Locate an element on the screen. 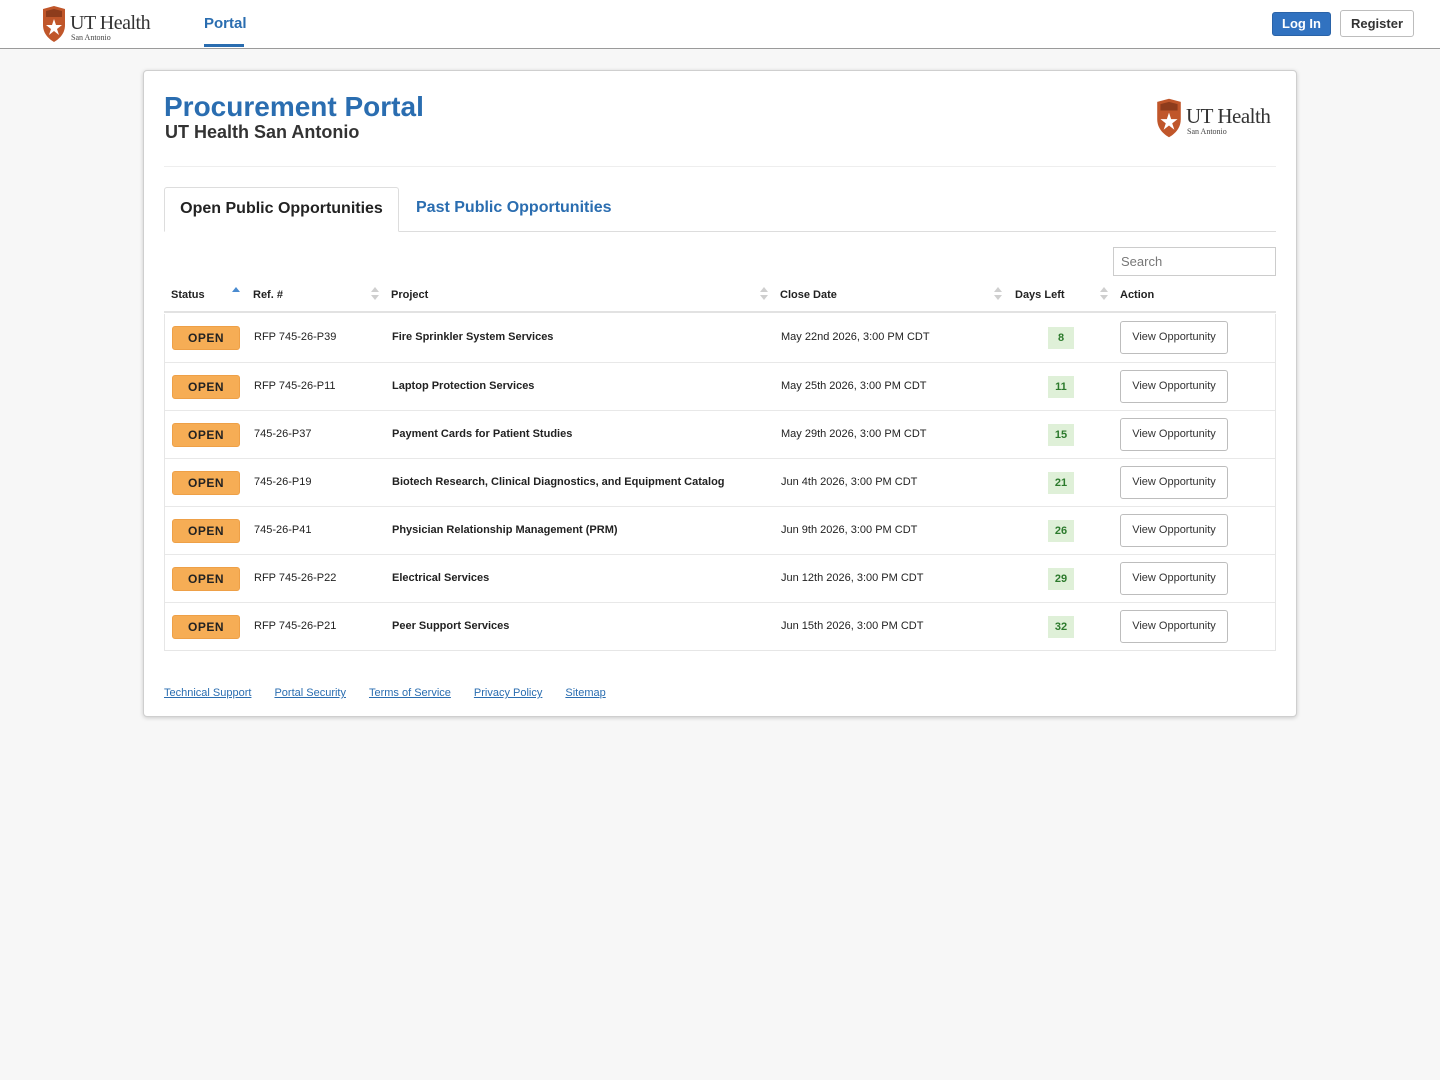 The height and width of the screenshot is (1080, 1440). close-date: Jun 4th 2026, 3:00 PM CDT is located at coordinates (849, 482).